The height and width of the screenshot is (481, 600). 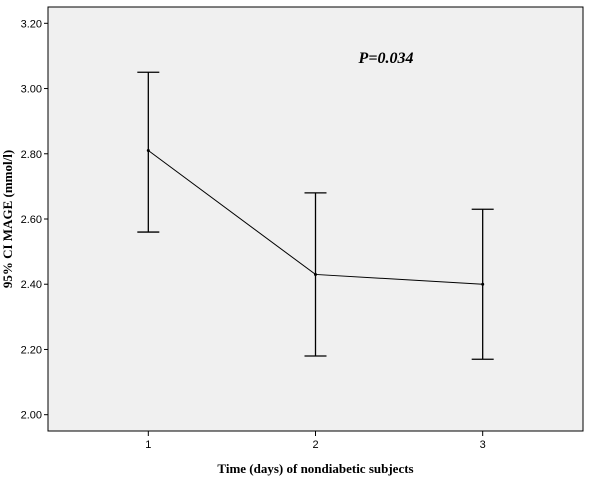 I want to click on y-tick-label: 2.00, so click(x=31, y=416).